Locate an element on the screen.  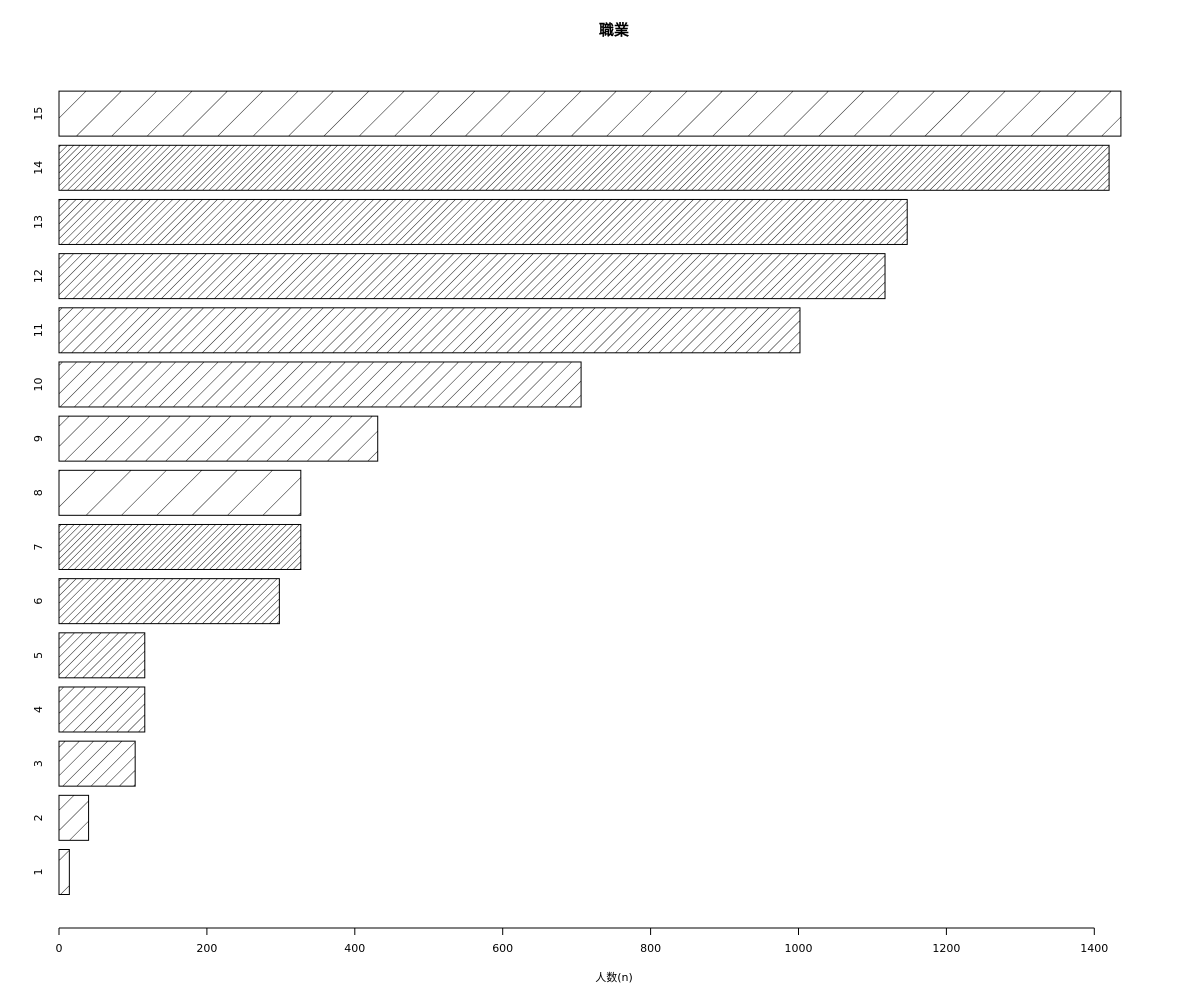
category-label-14: 14 is located at coordinates (38, 168).